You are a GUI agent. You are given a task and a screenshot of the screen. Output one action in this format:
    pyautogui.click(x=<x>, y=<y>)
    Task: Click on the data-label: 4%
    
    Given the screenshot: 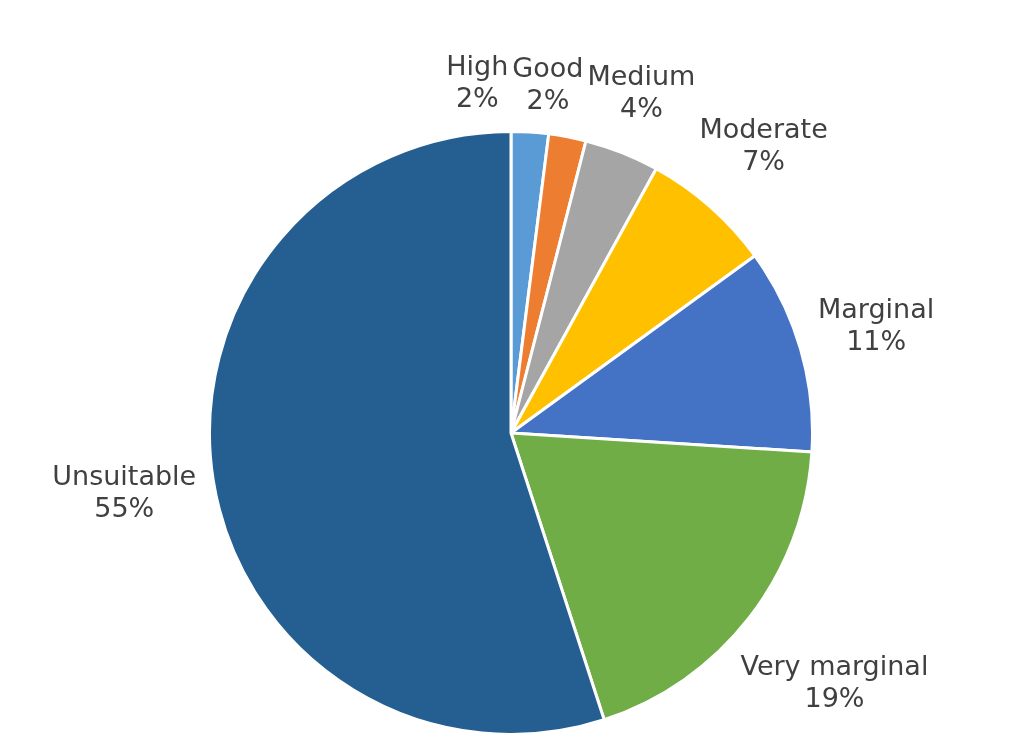 What is the action you would take?
    pyautogui.click(x=641, y=107)
    